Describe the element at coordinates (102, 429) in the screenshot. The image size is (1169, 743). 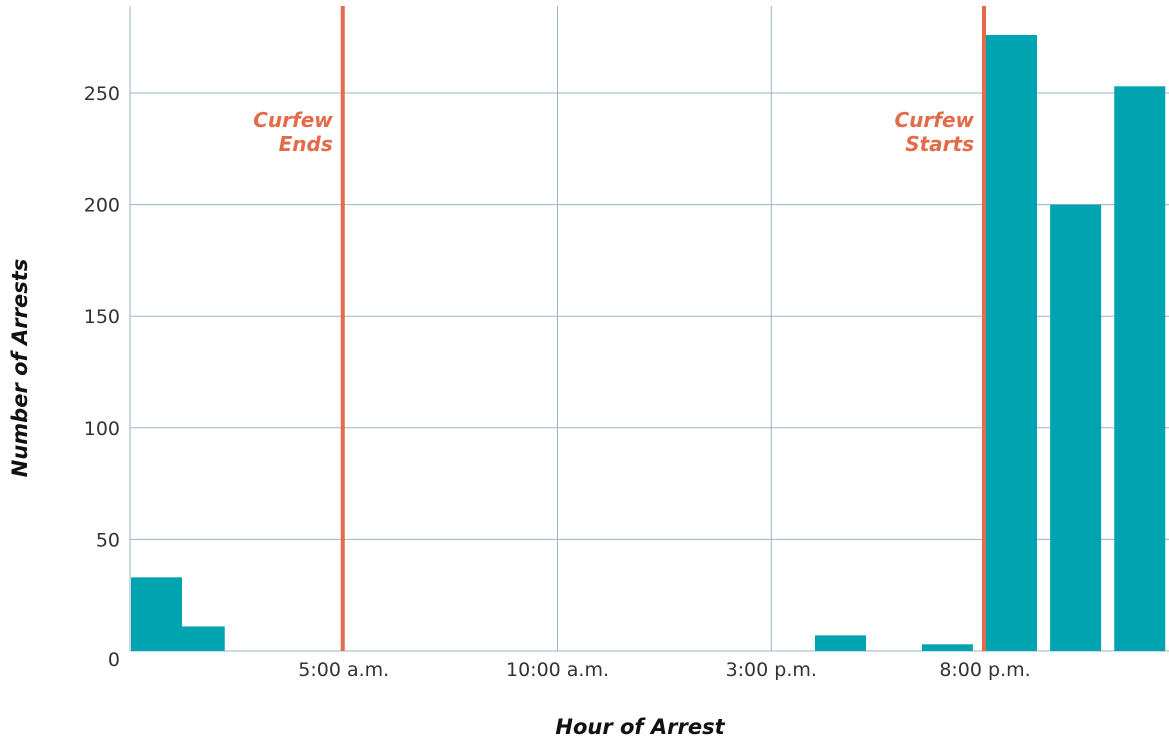
I see `y-tick-label: 100` at that location.